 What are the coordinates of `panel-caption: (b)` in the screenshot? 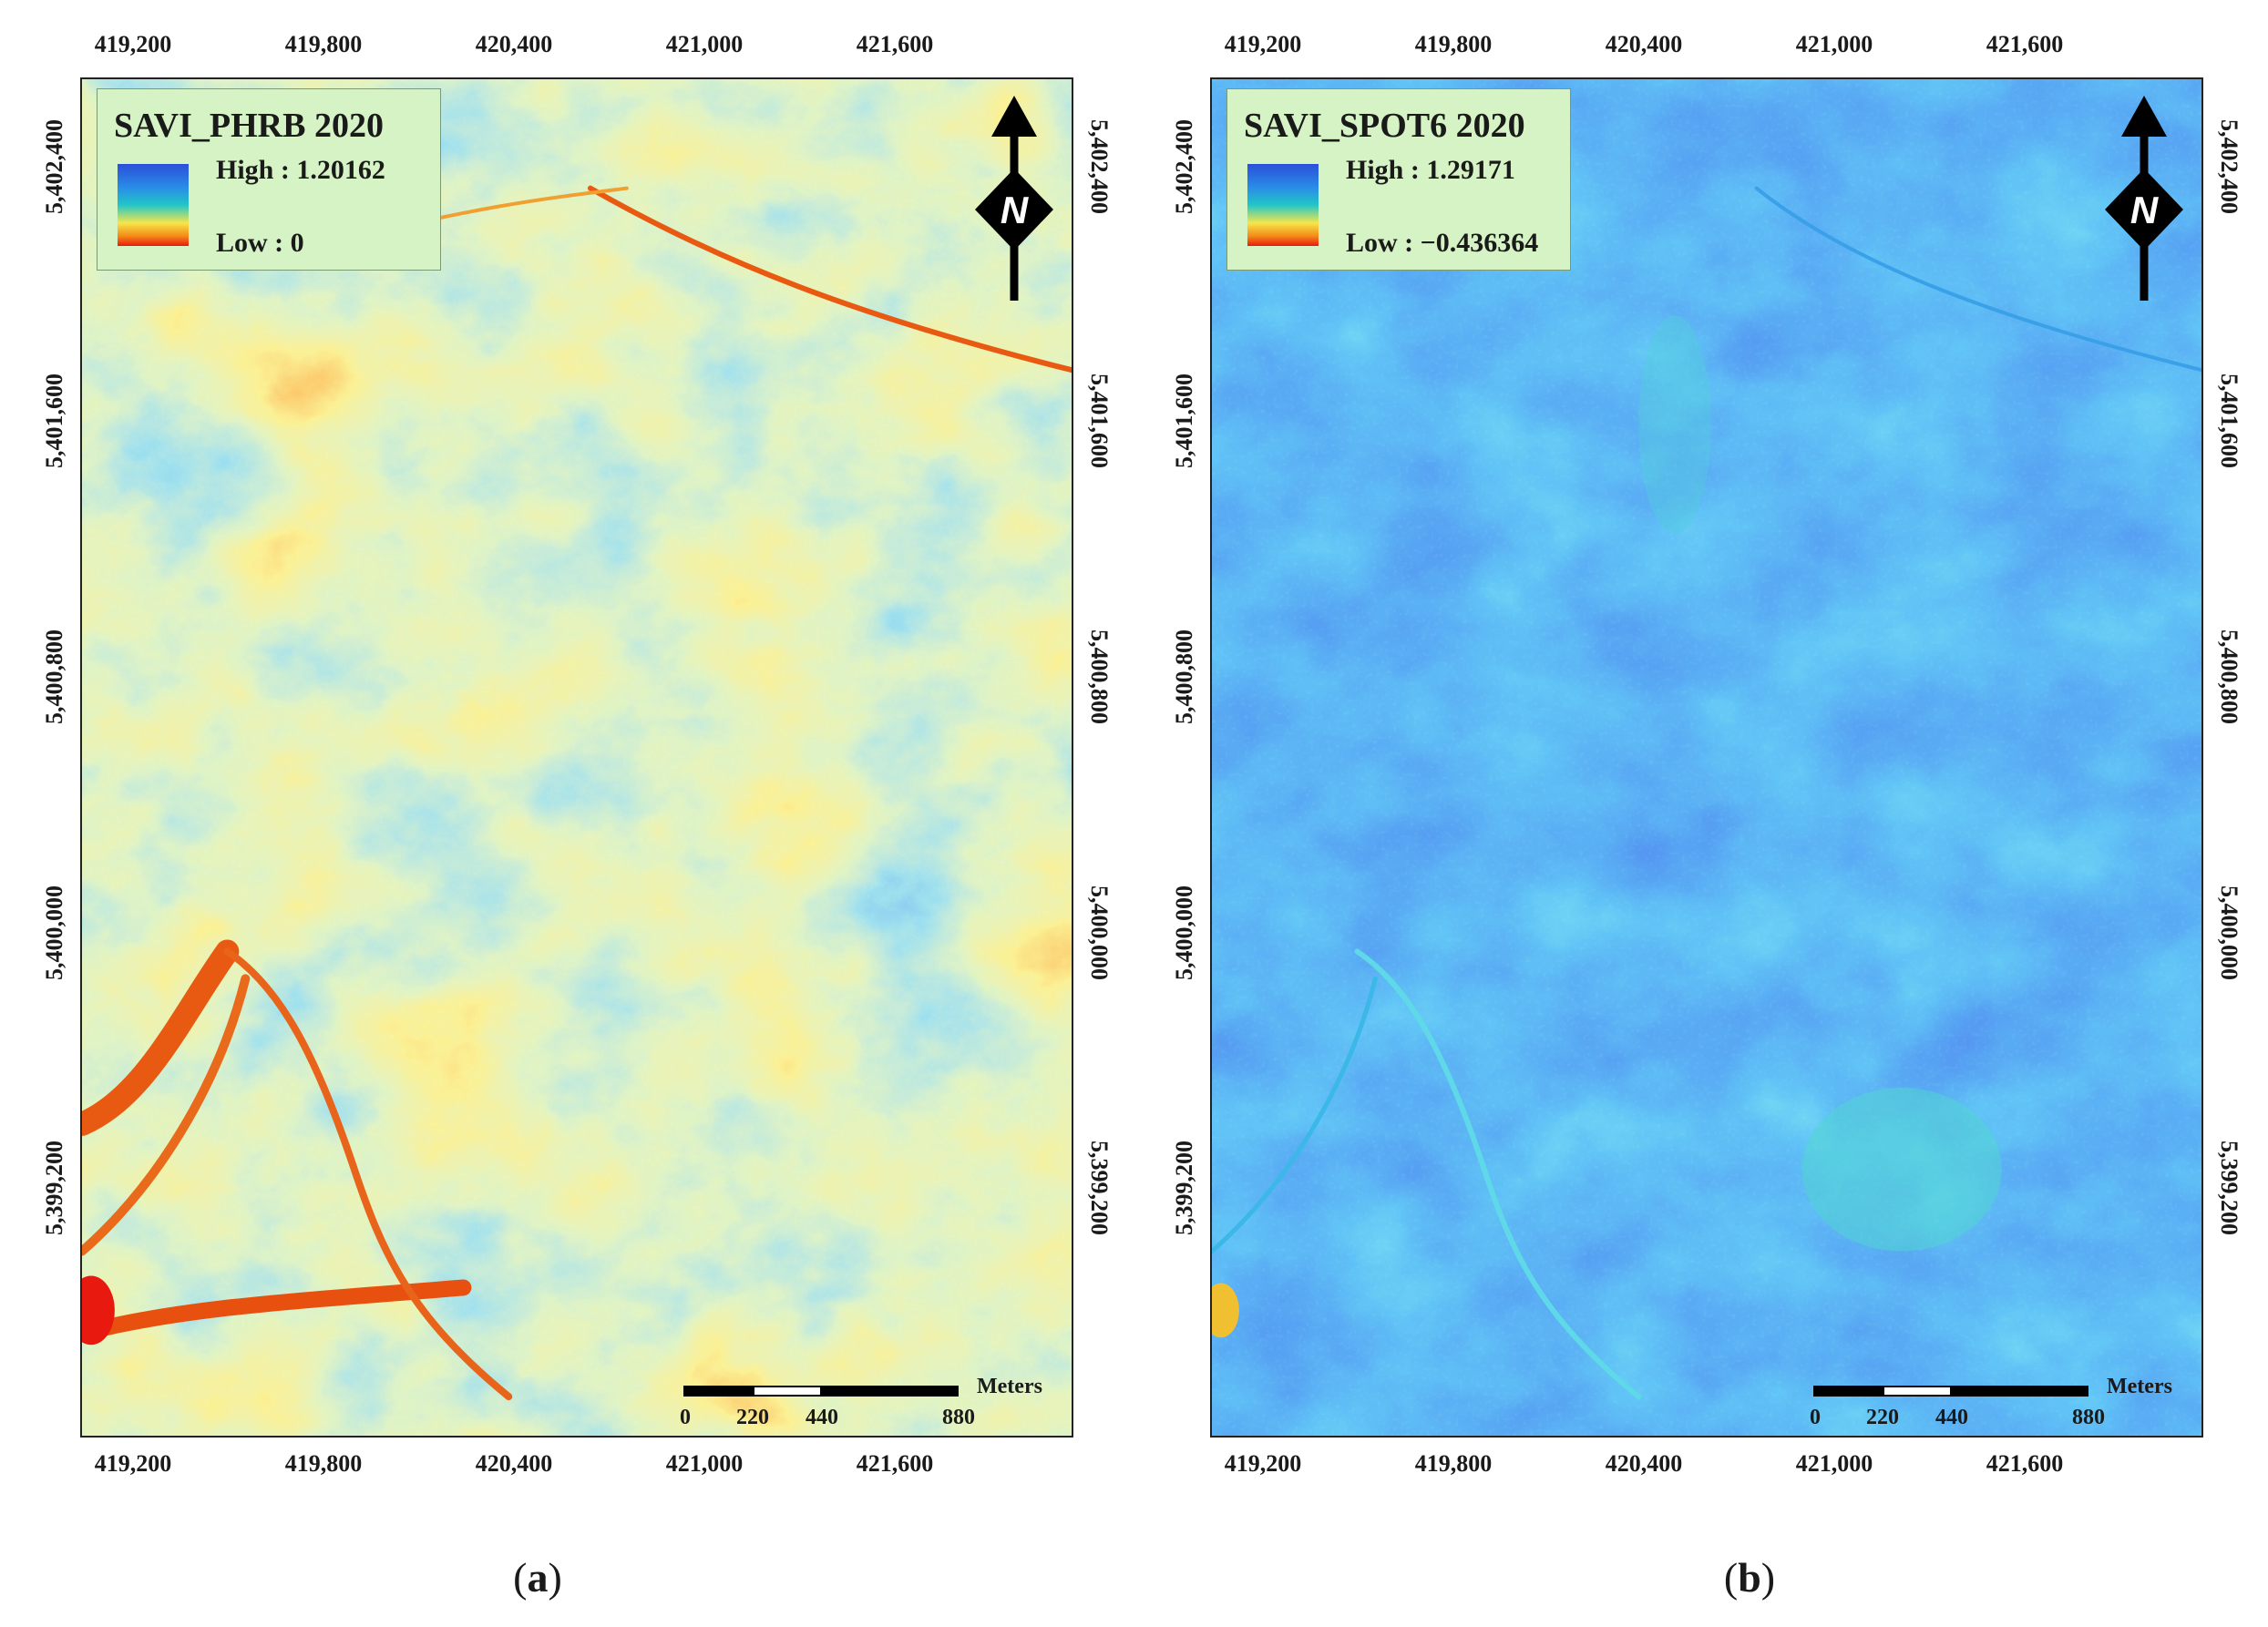 It's located at (1749, 1577).